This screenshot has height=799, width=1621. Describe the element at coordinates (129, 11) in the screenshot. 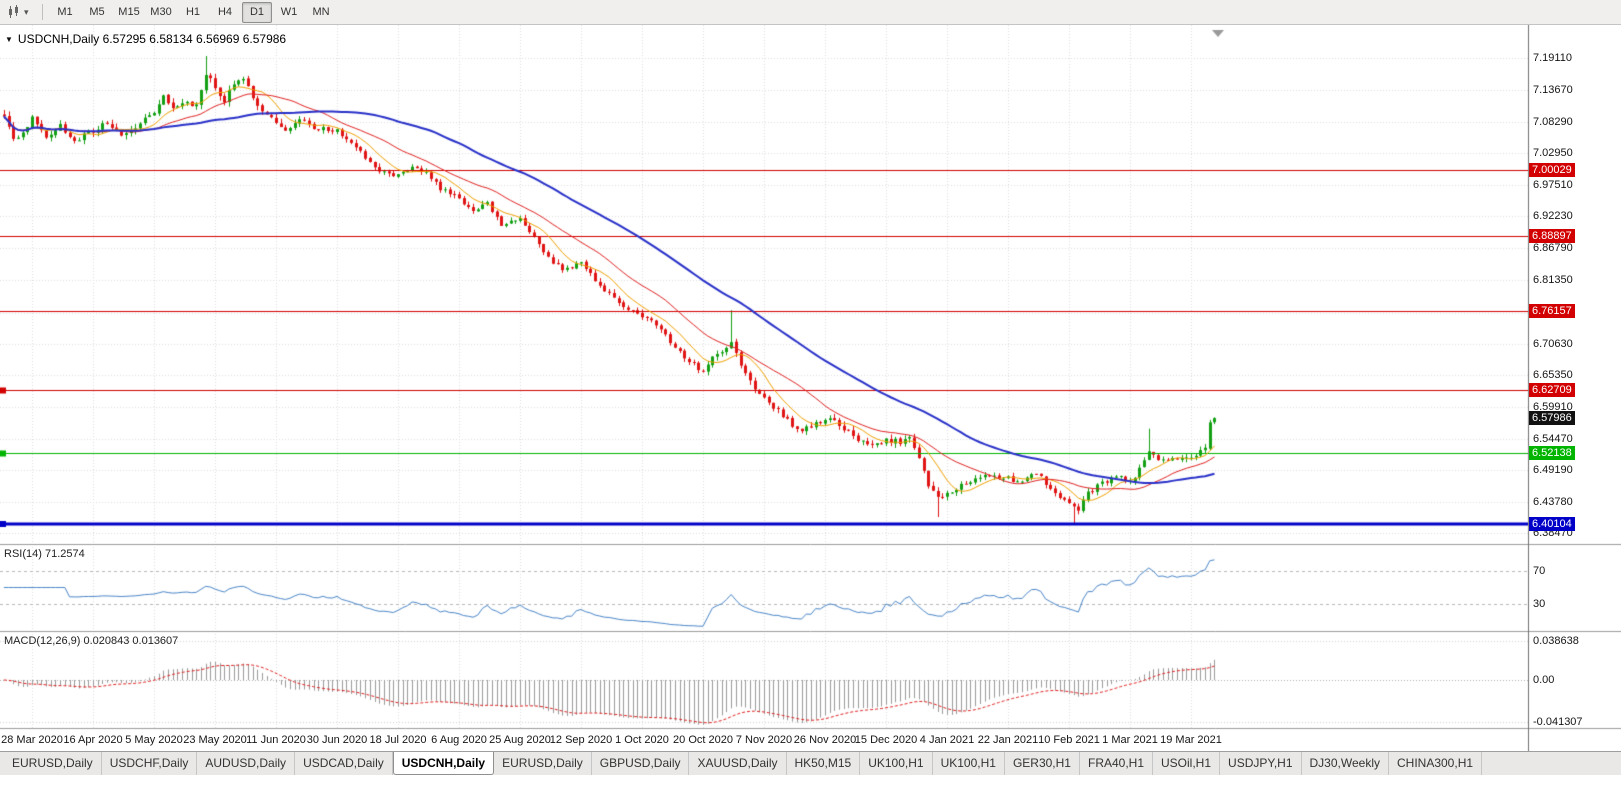

I see `timeframe-button-m15: M15` at that location.